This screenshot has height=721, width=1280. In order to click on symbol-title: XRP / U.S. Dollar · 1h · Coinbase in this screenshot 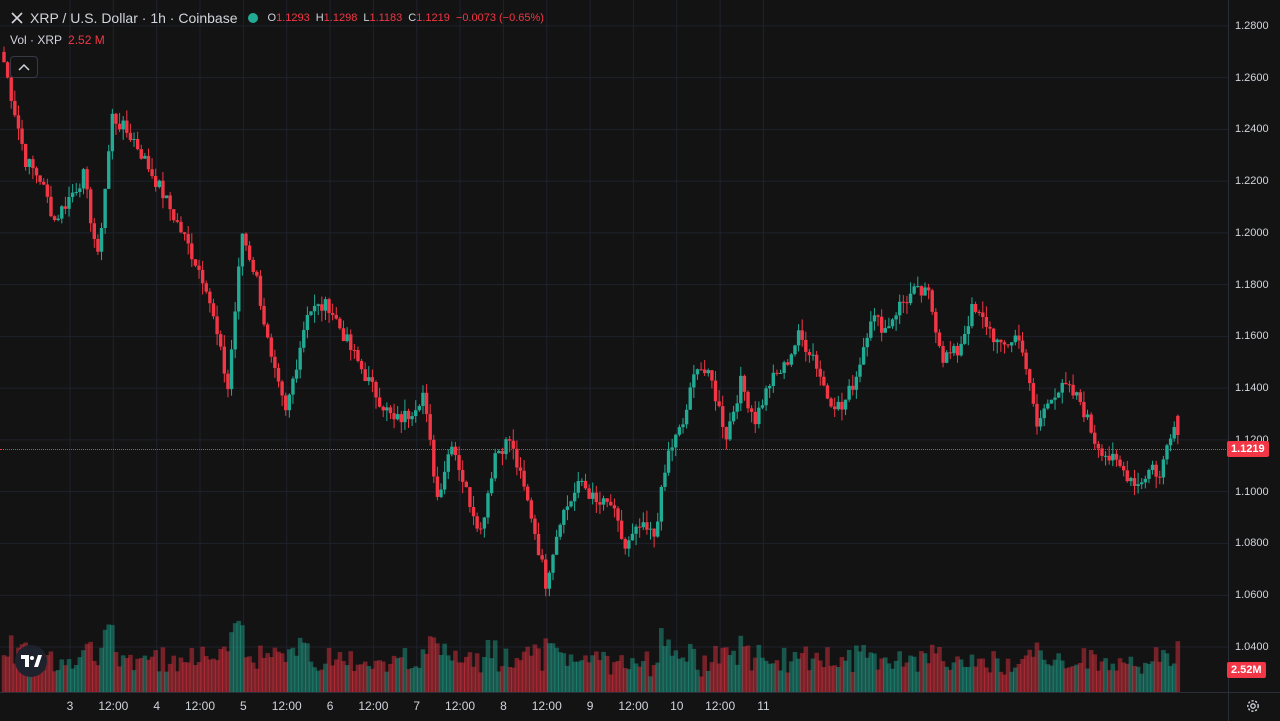, I will do `click(134, 18)`.